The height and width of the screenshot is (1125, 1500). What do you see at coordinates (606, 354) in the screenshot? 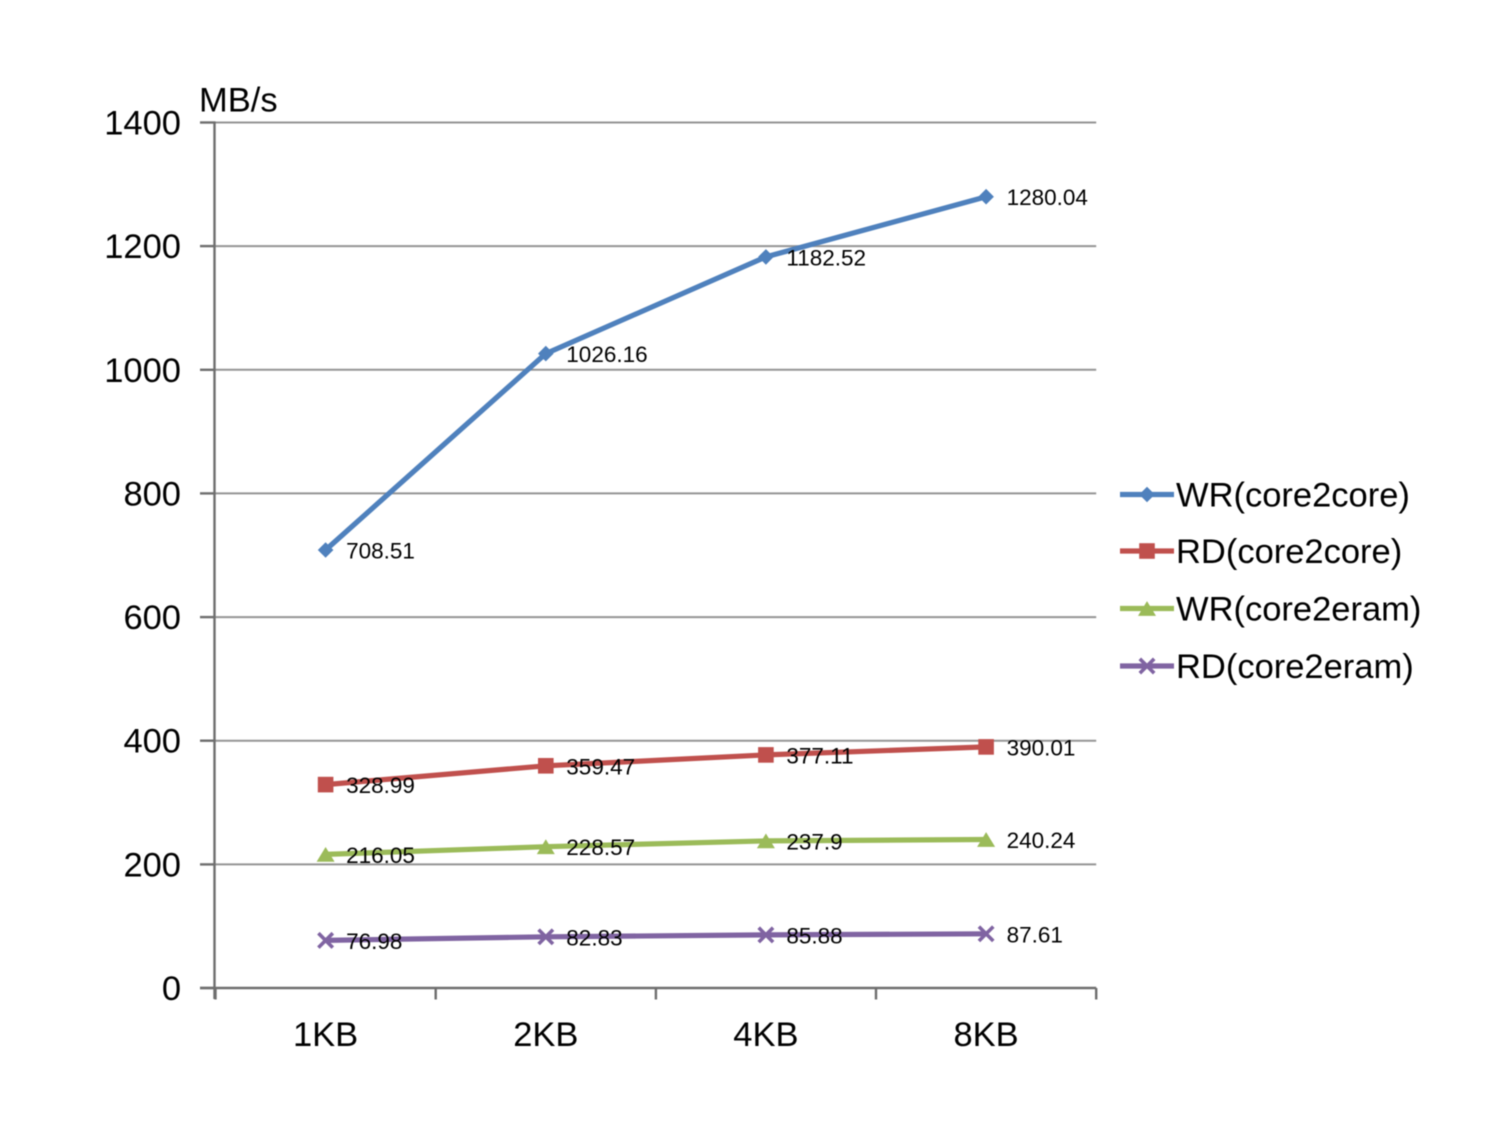
I see `svg-text: 1026.16` at bounding box center [606, 354].